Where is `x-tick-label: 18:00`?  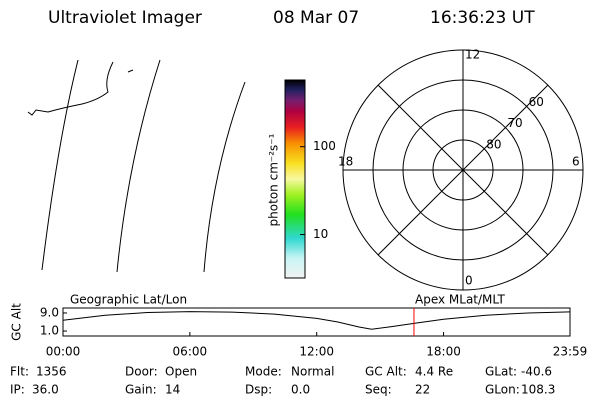
x-tick-label: 18:00 is located at coordinates (443, 352).